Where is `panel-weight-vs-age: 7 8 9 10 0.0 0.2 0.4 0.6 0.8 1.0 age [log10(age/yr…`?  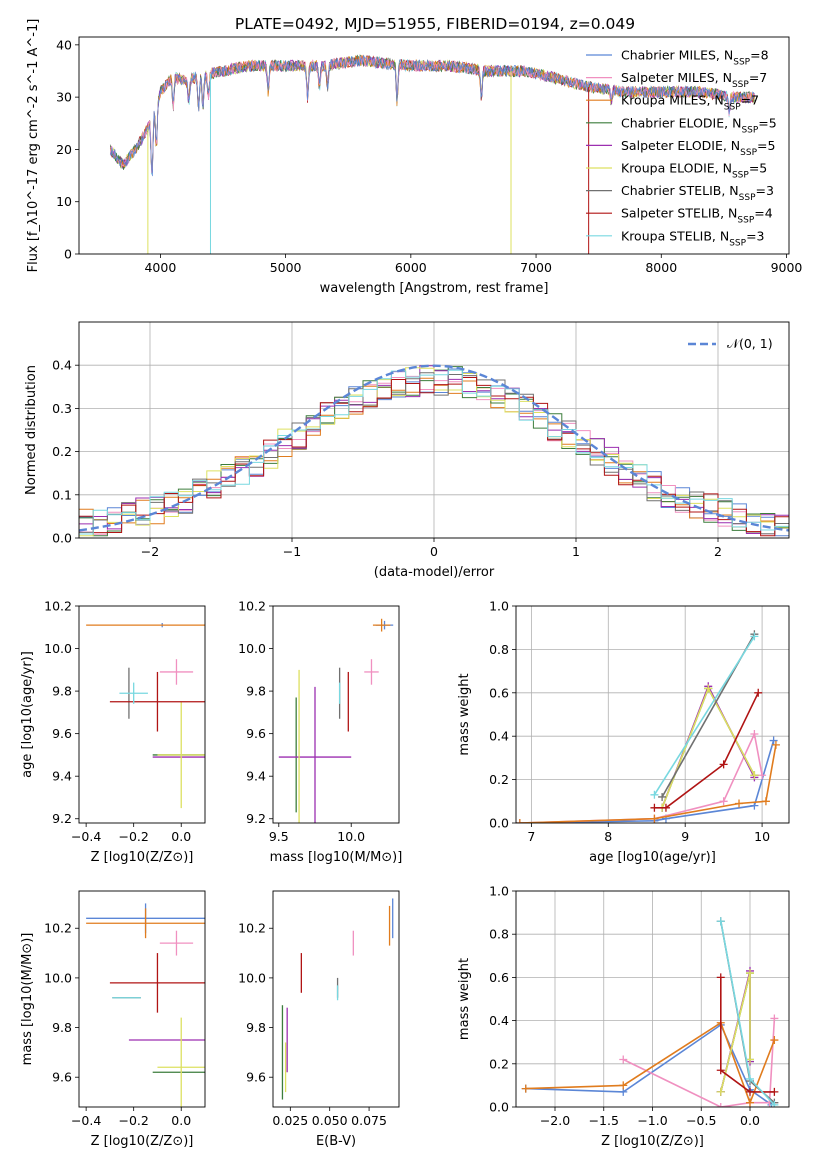 panel-weight-vs-age: 7 8 9 10 0.0 0.2 0.4 0.6 0.8 1.0 age [log10(age/yr… is located at coordinates (623, 732).